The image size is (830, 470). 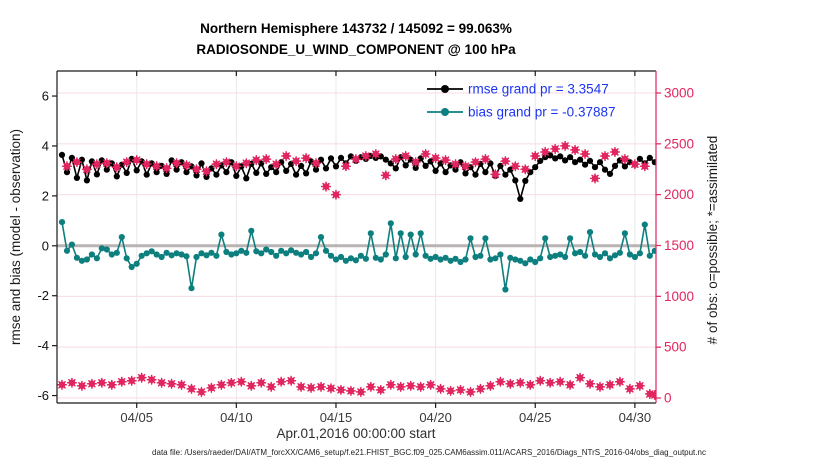 I want to click on right-tick-label: 2500, so click(x=679, y=143).